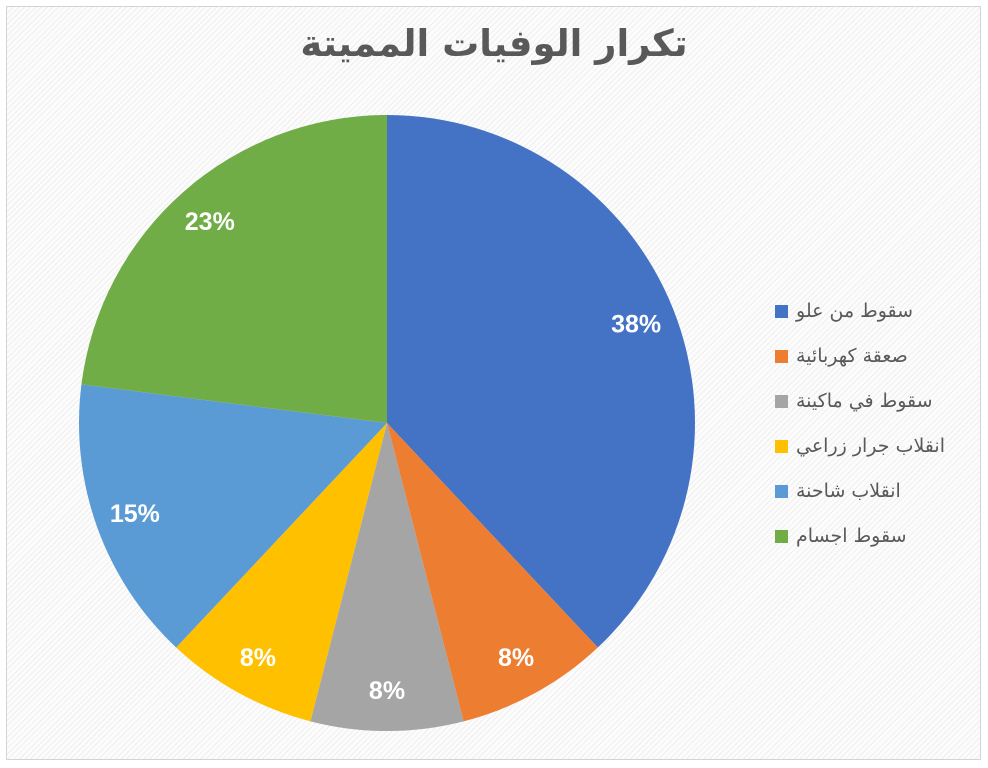  I want to click on legend-item-4: انقلاب جرار زراعي, so click(877, 446).